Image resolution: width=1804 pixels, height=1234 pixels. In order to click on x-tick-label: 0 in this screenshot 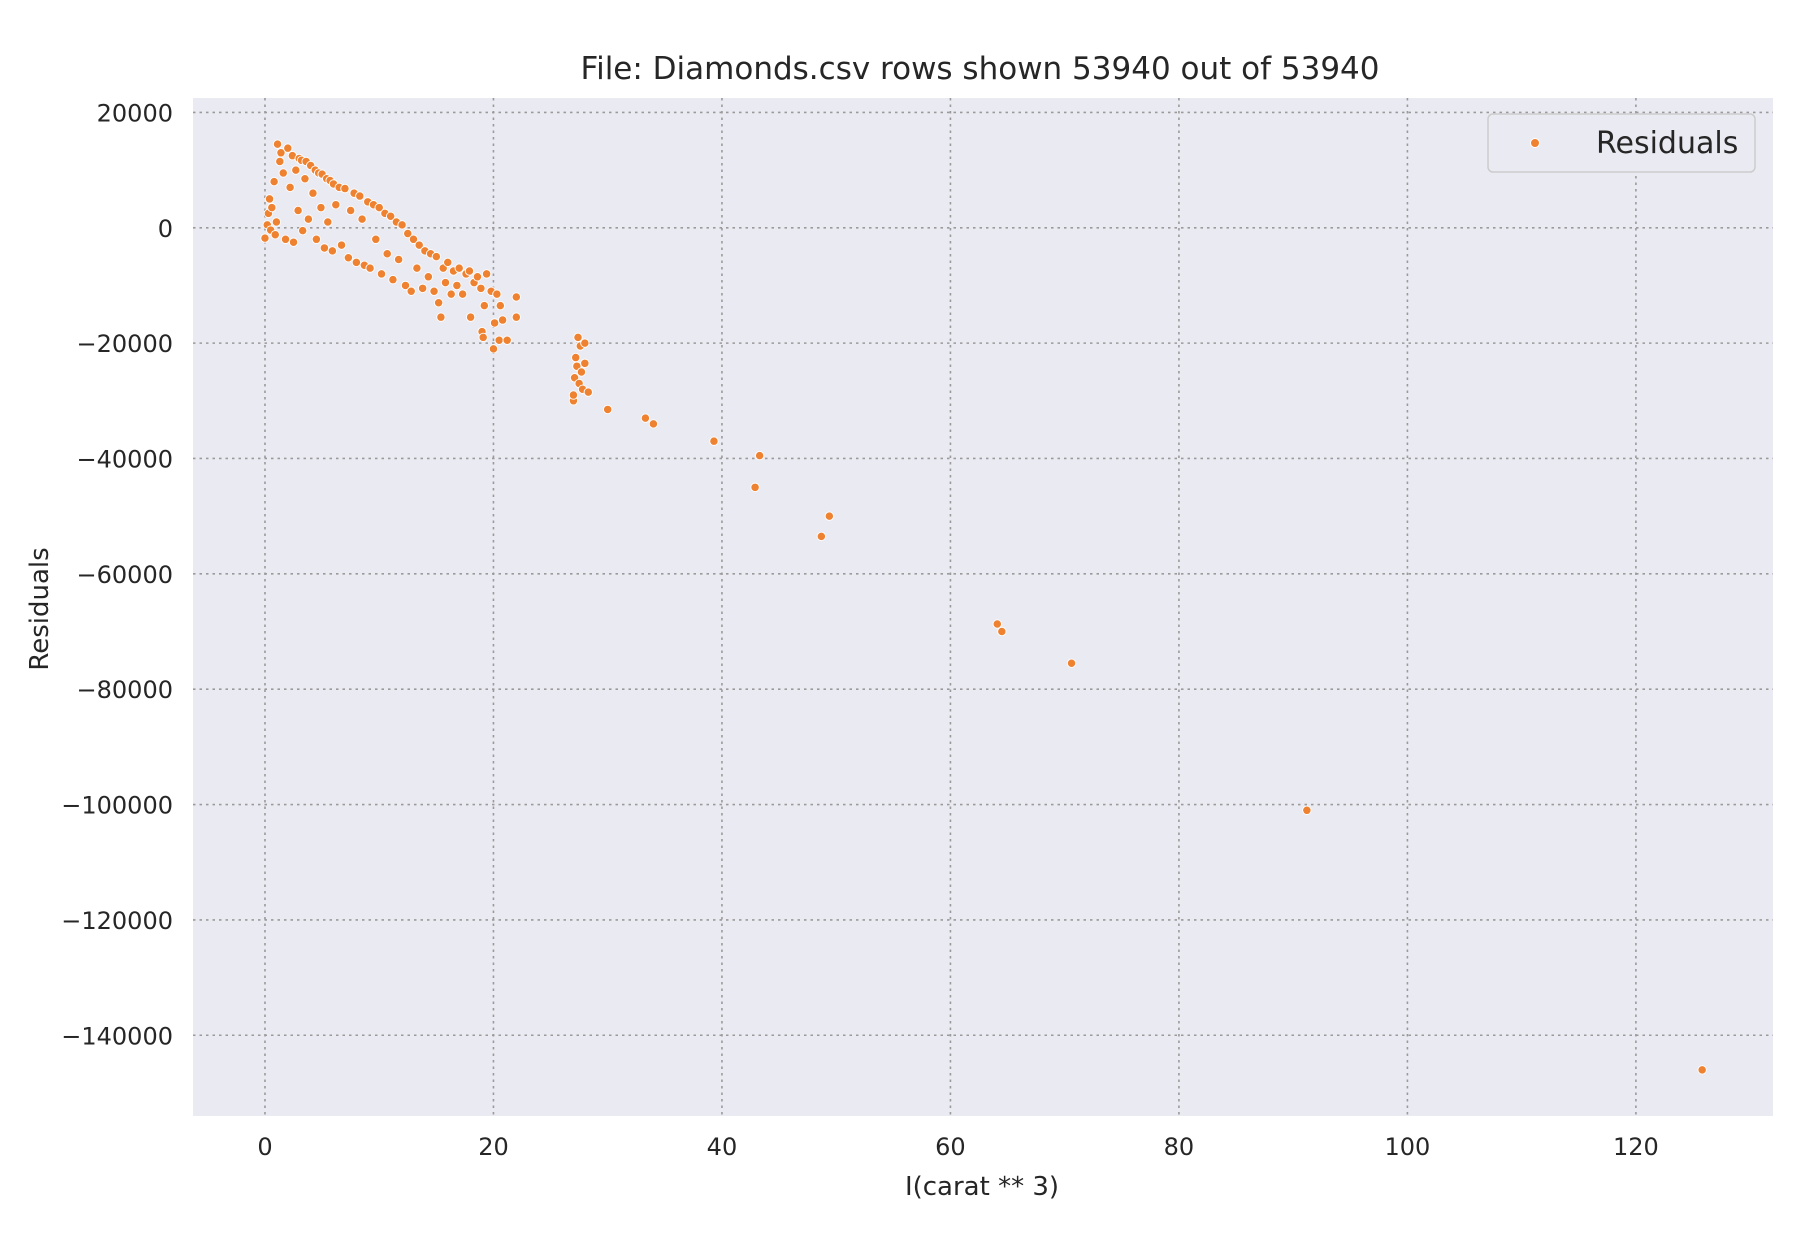, I will do `click(264, 1147)`.